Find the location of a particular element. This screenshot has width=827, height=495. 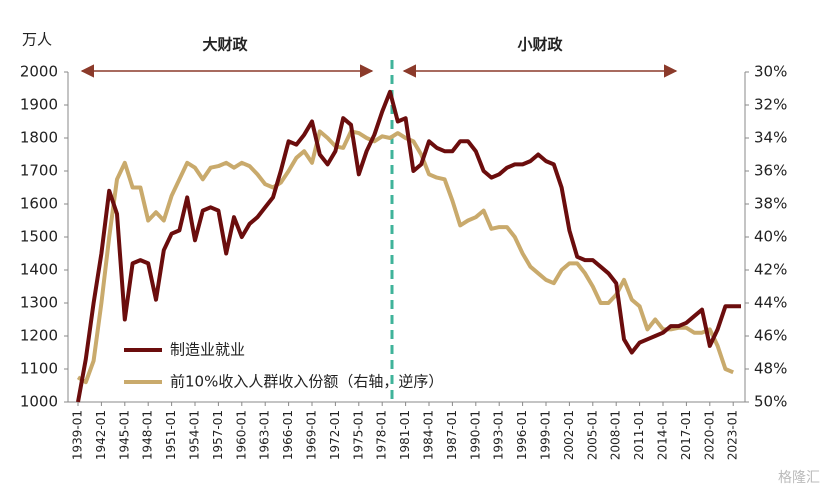

y-tick-label: 1400 is located at coordinates (39, 270).